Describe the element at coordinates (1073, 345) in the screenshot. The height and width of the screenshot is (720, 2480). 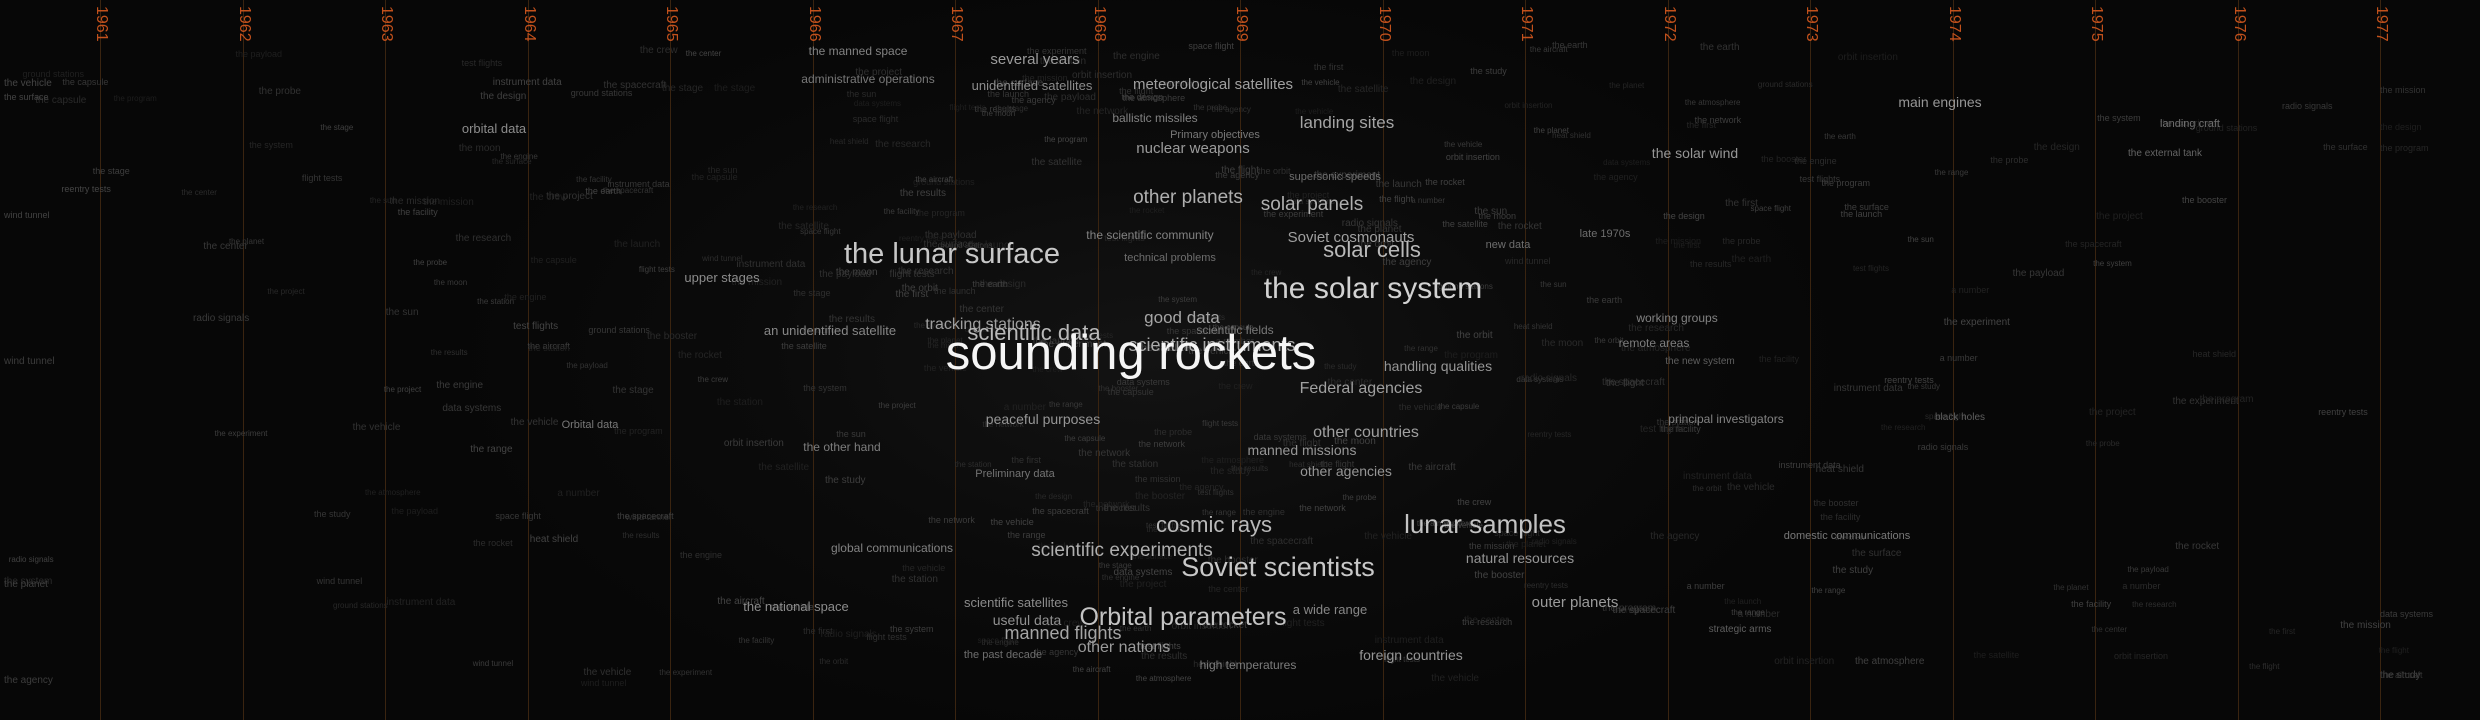
I see `background-word: the experiment` at that location.